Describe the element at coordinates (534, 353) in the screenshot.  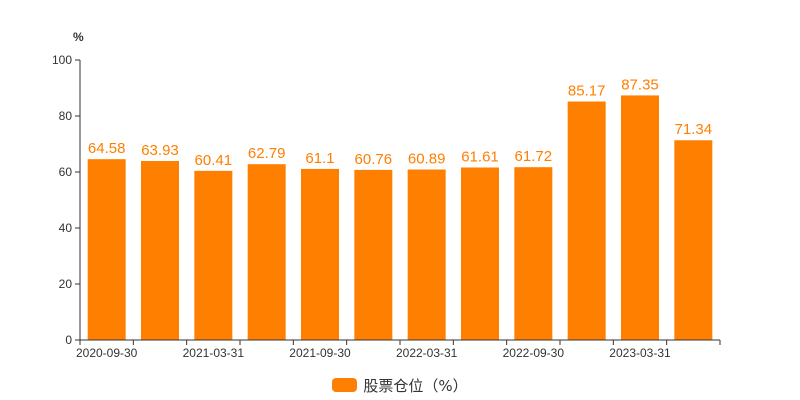
I see `x-tick-label: 2022-09-30` at that location.